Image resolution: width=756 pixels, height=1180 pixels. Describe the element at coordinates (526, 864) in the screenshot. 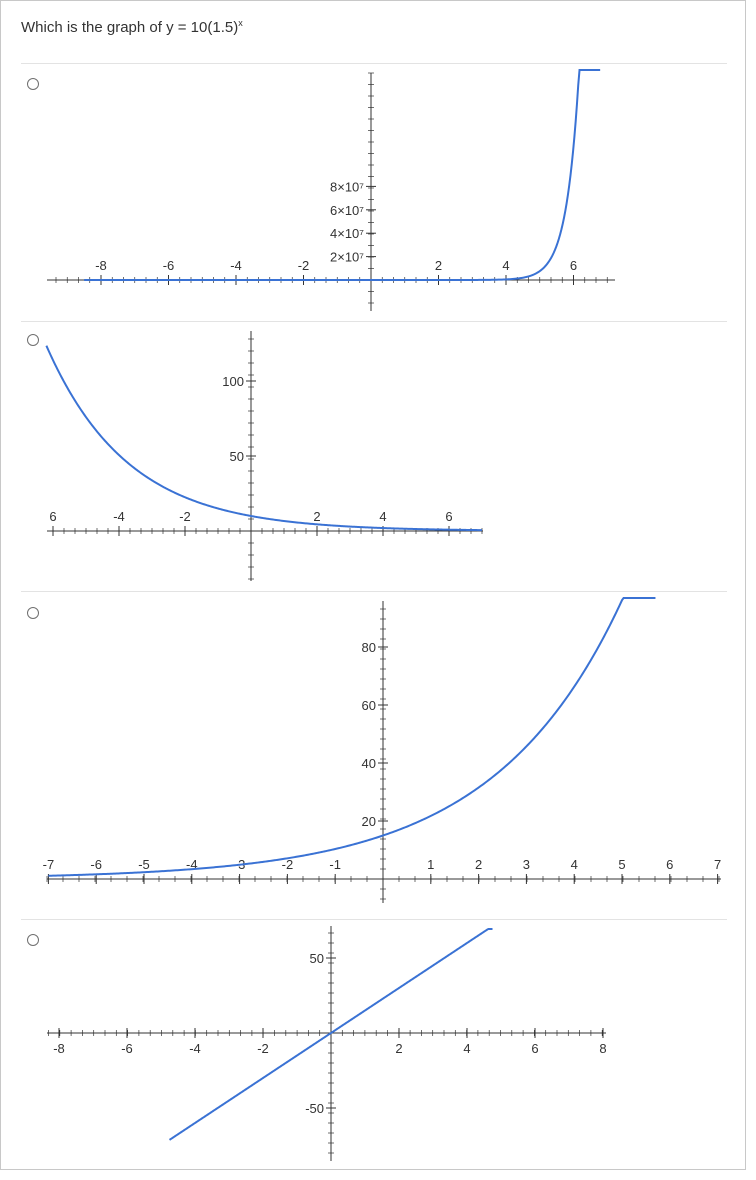

I see `x-tick-label: 3` at that location.